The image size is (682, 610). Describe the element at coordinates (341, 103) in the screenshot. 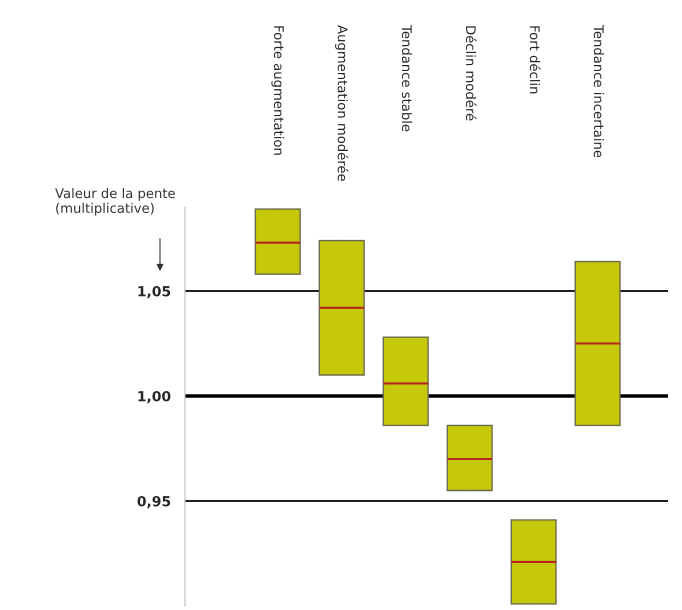

I see `x-tick-label: Augmentation modérée` at that location.